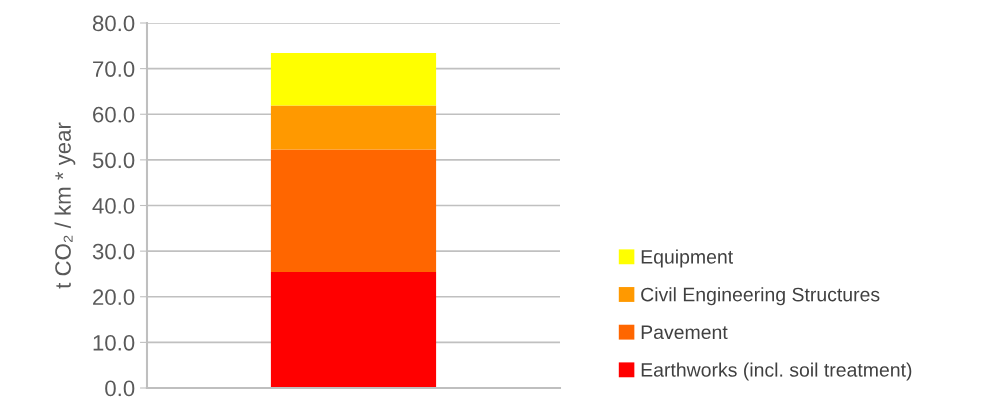 The width and height of the screenshot is (1008, 401). What do you see at coordinates (113, 23) in the screenshot?
I see `y-tick-label: 80.0` at bounding box center [113, 23].